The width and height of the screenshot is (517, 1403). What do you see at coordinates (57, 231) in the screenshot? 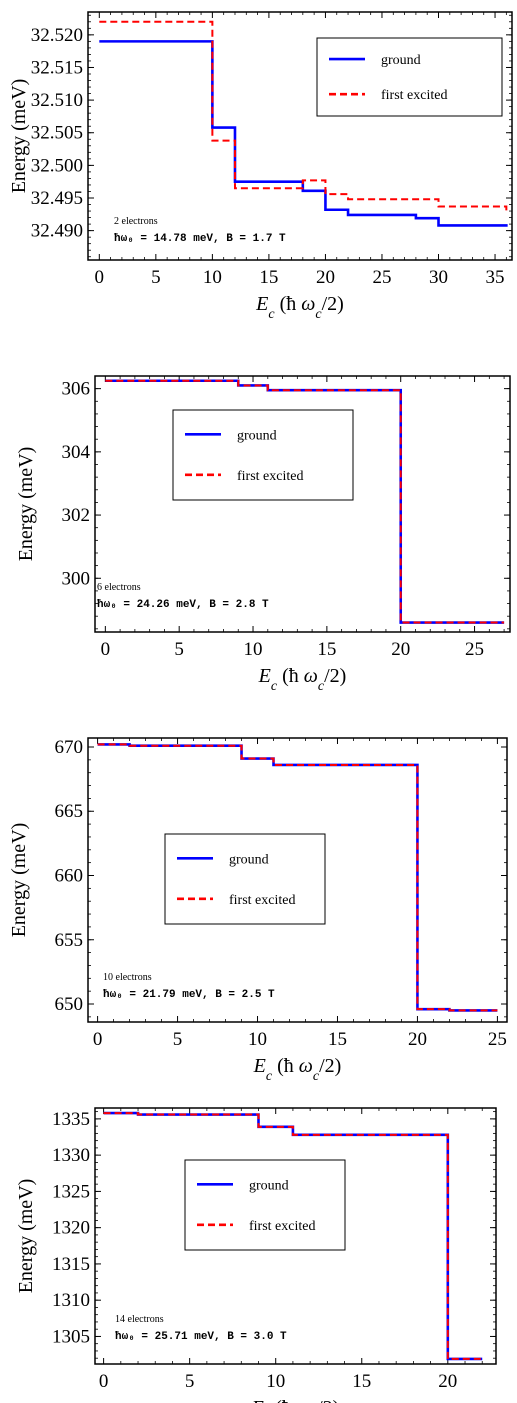
I see `y-tick-label: 32.490` at bounding box center [57, 231].